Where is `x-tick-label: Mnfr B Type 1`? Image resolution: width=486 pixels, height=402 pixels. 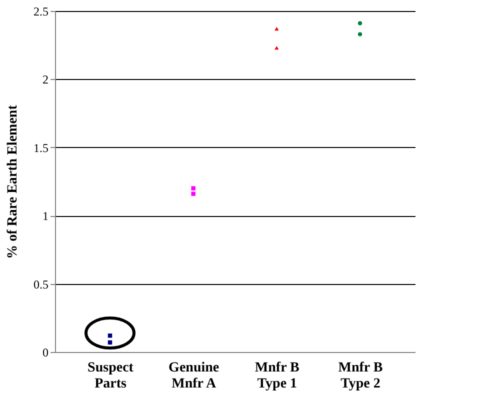 x-tick-label: Mnfr B Type 1 is located at coordinates (277, 376).